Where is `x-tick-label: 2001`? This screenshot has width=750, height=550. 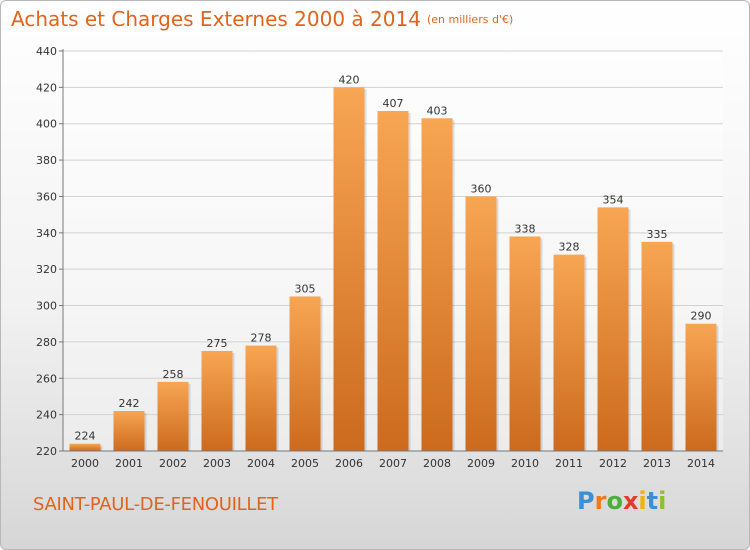
x-tick-label: 2001 is located at coordinates (129, 463).